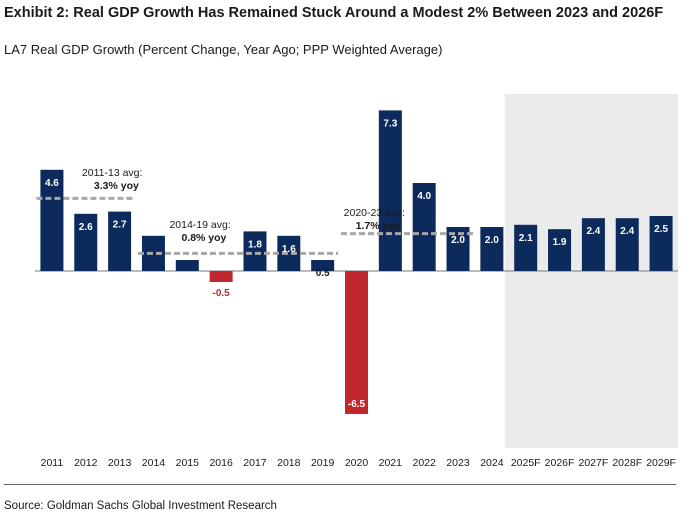  I want to click on x-tick-2020: 2020, so click(357, 463).